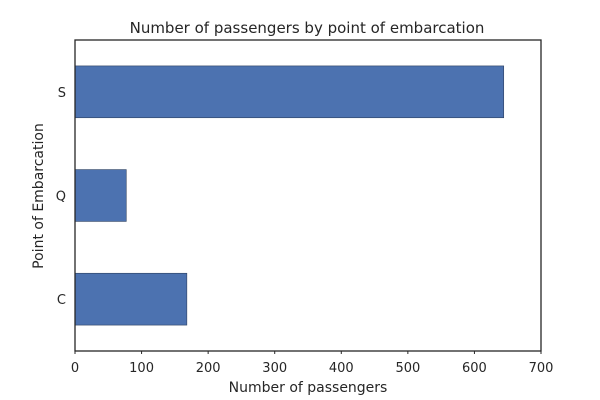 The width and height of the screenshot is (600, 400). What do you see at coordinates (39, 196) in the screenshot?
I see `y-axis-label: Point of Embarcation` at bounding box center [39, 196].